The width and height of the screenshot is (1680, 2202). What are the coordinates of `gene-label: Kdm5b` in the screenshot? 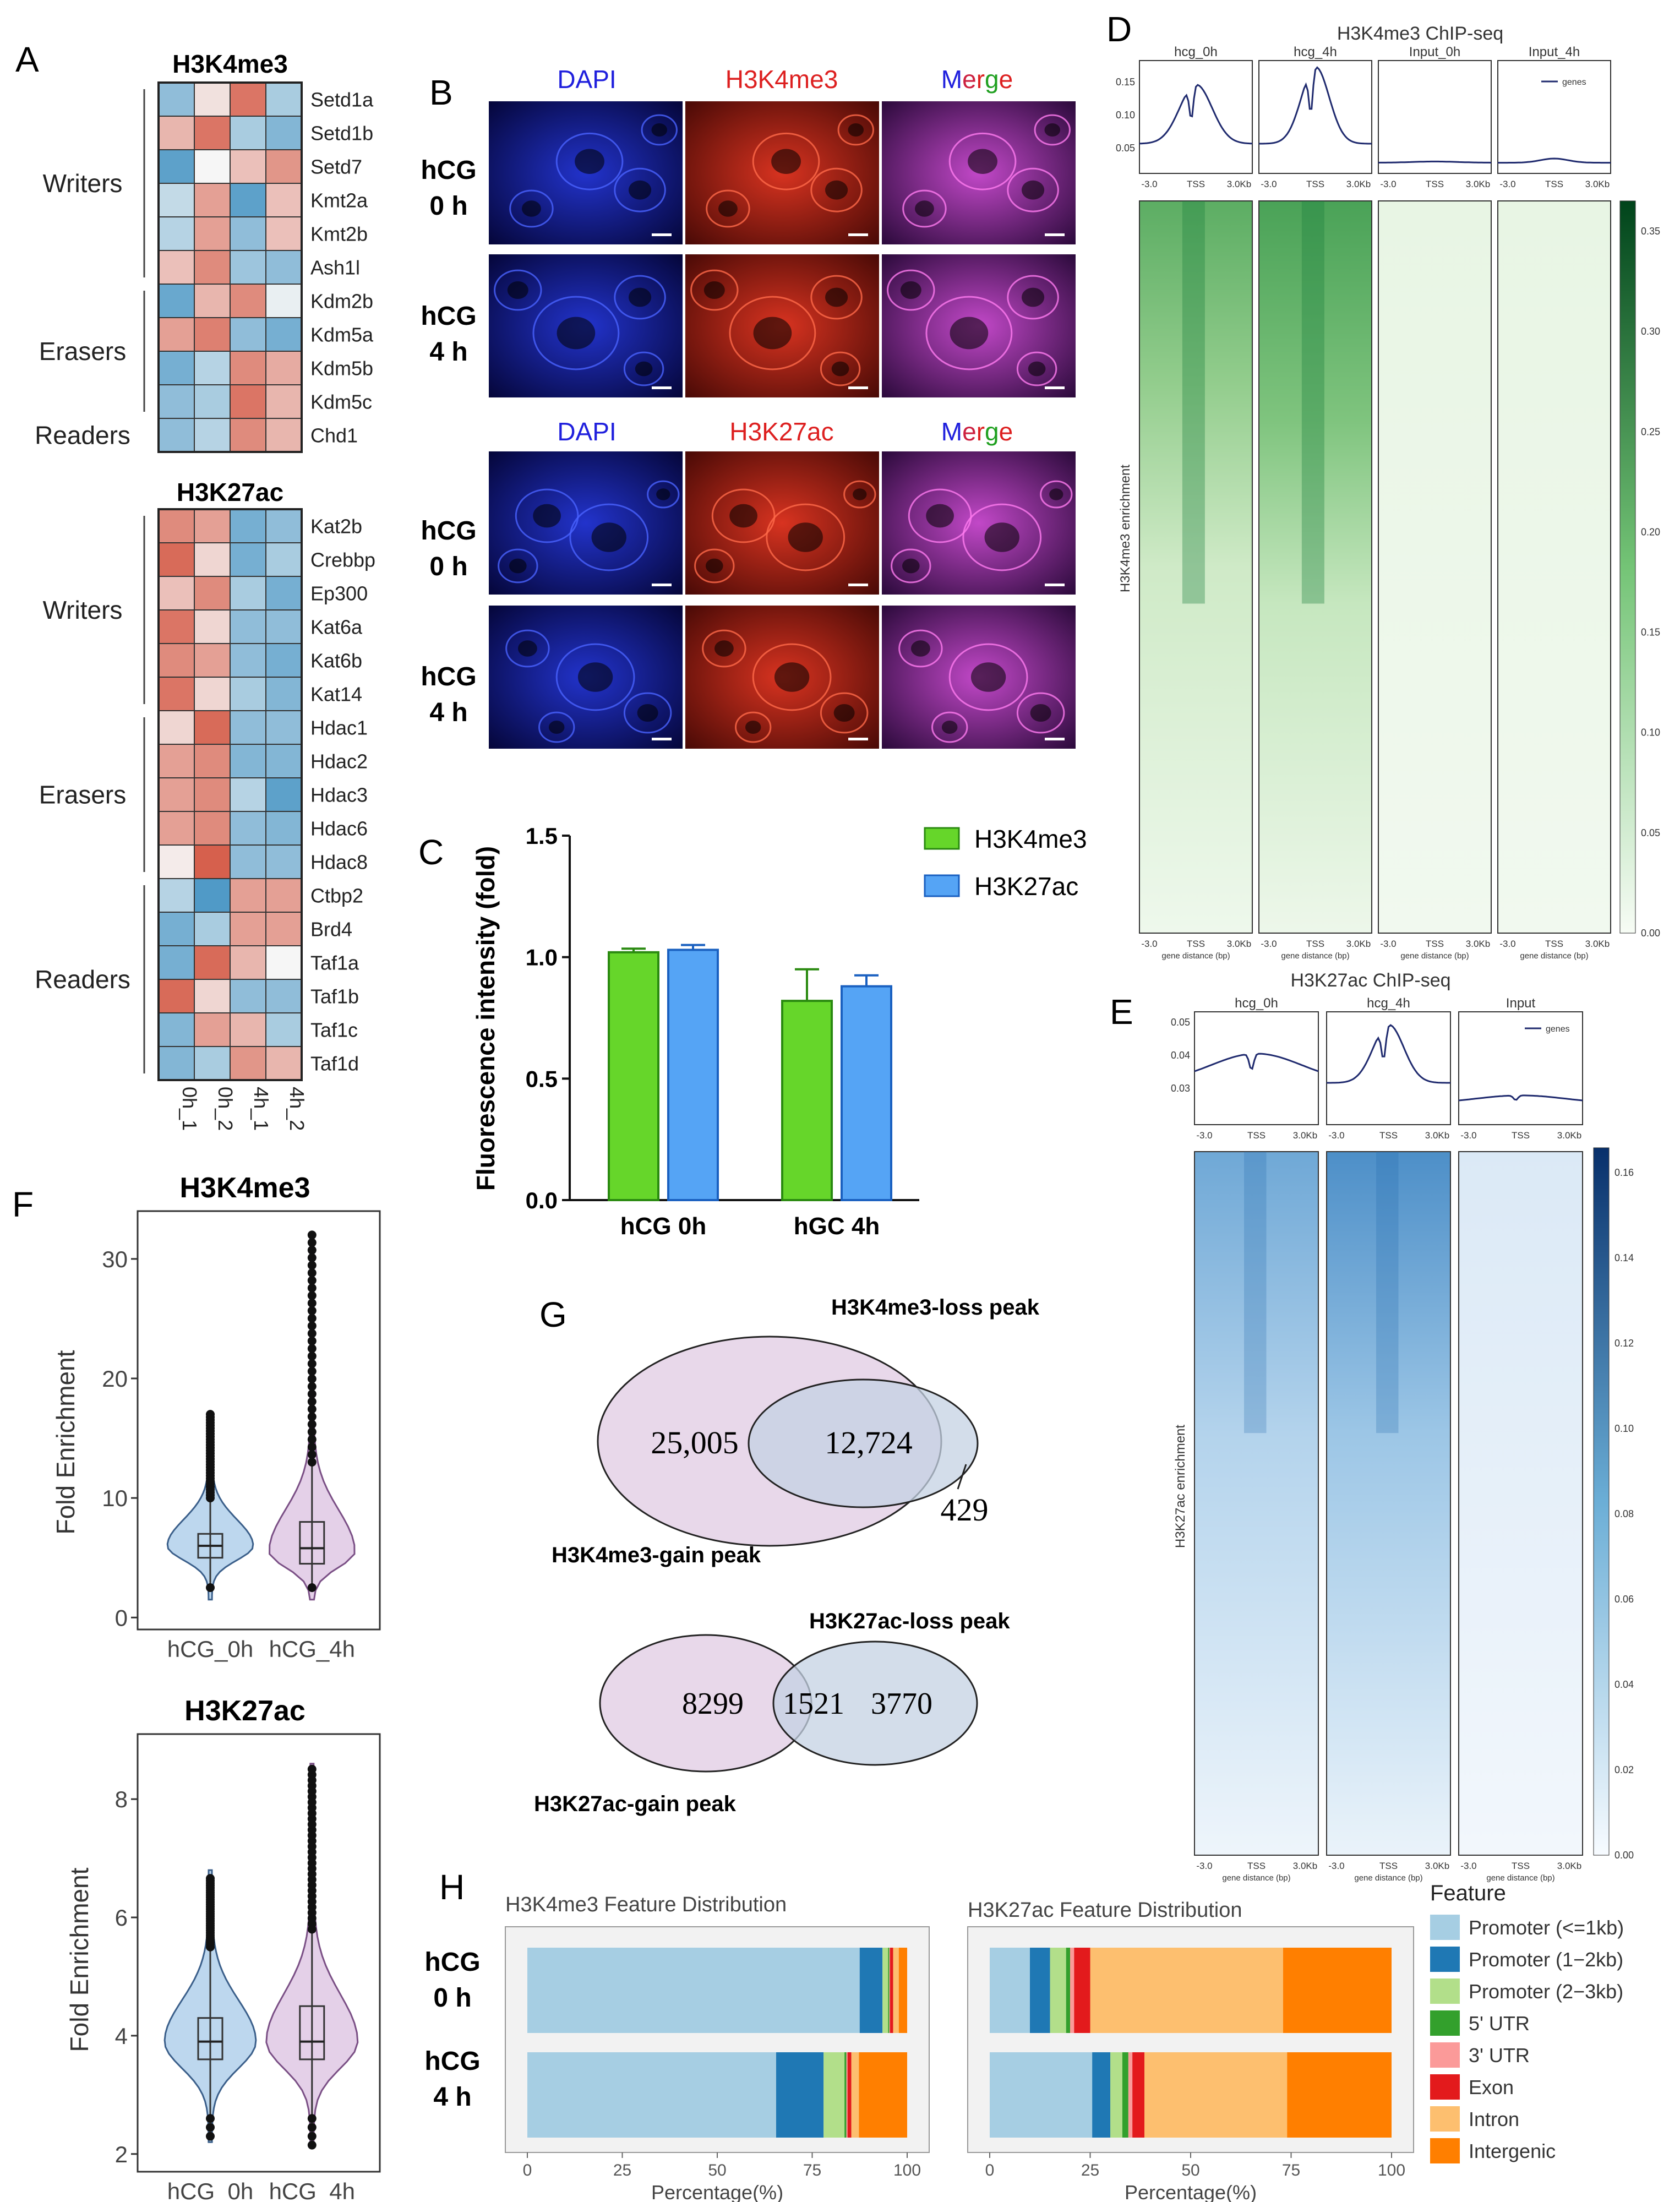 It's located at (341, 368).